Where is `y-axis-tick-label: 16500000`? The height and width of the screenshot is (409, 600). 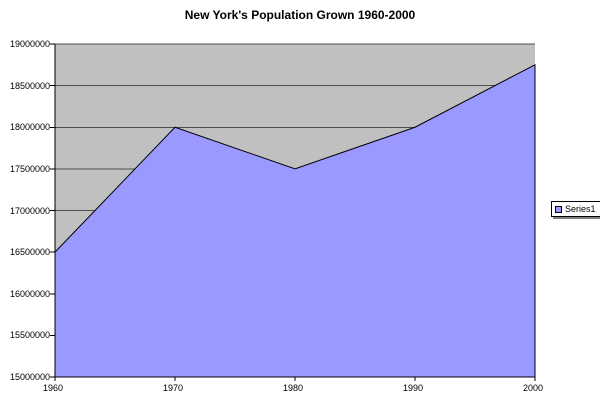 y-axis-tick-label: 16500000 is located at coordinates (29, 252).